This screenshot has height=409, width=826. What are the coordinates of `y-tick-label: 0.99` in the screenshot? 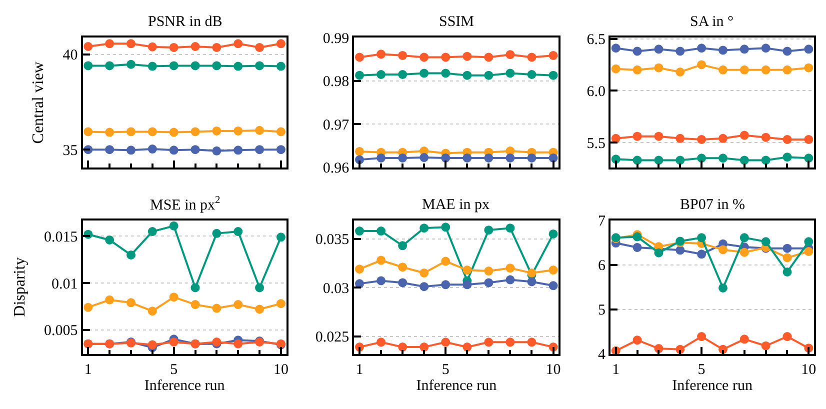 It's located at (336, 39).